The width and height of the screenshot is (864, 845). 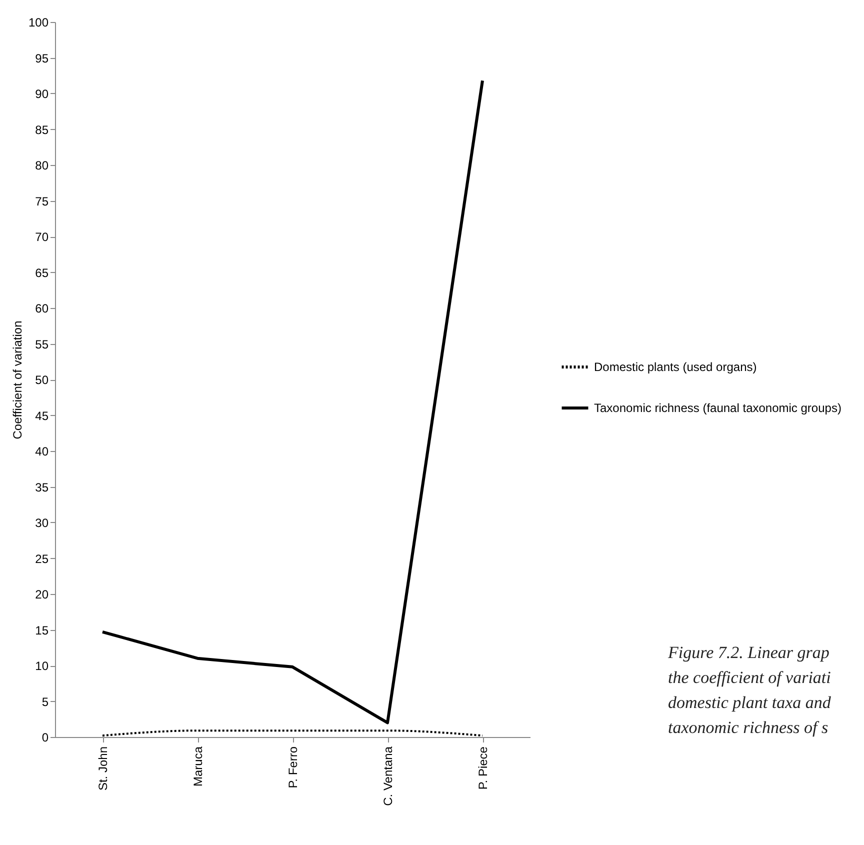 What do you see at coordinates (42, 273) in the screenshot?
I see `y-tick-label: 65` at bounding box center [42, 273].